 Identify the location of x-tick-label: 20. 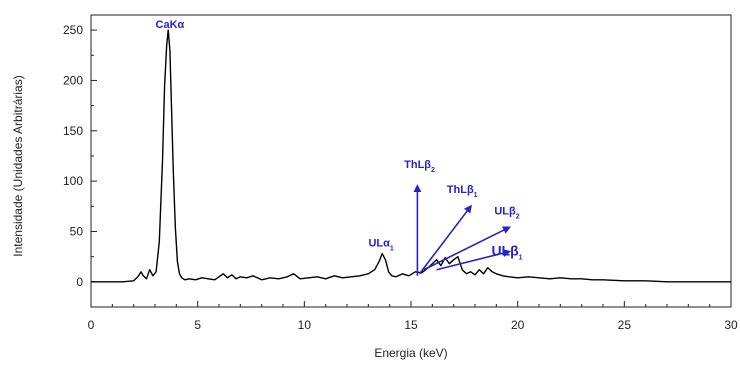
(518, 325).